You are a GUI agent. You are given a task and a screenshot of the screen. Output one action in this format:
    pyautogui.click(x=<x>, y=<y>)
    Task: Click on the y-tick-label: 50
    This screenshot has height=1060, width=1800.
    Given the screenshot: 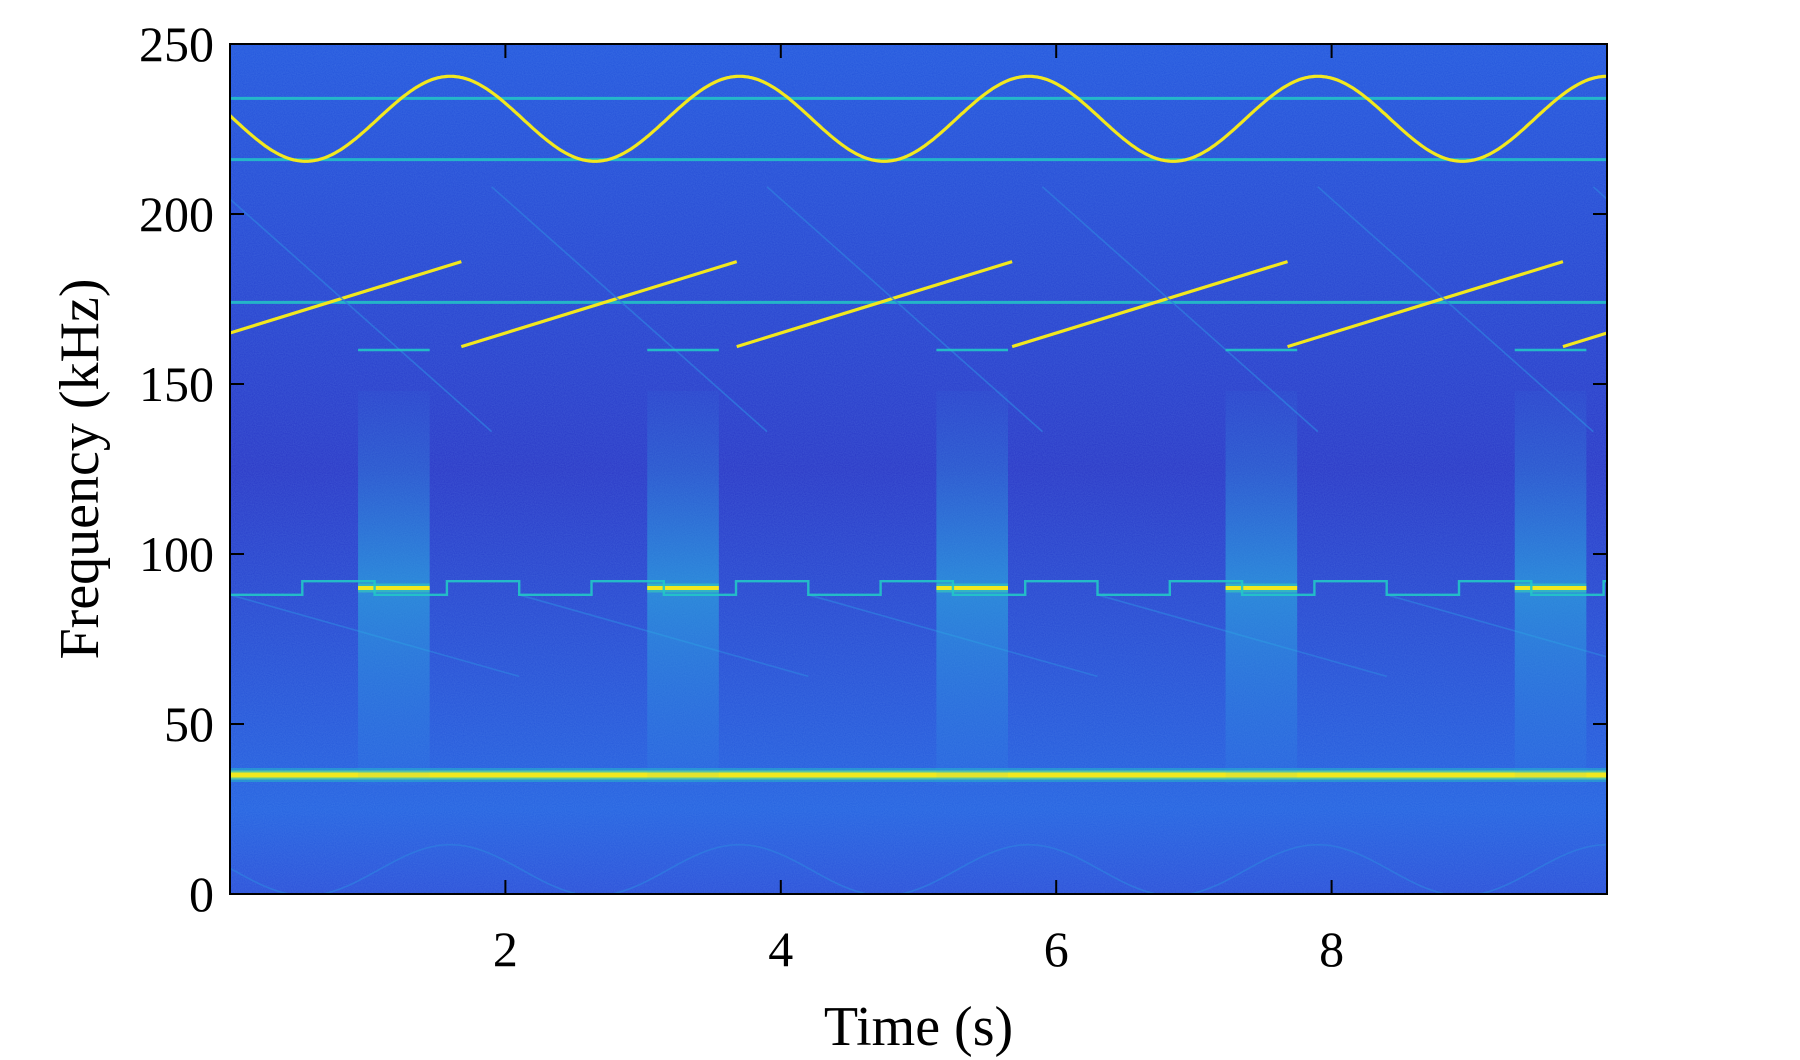 What is the action you would take?
    pyautogui.click(x=189, y=724)
    